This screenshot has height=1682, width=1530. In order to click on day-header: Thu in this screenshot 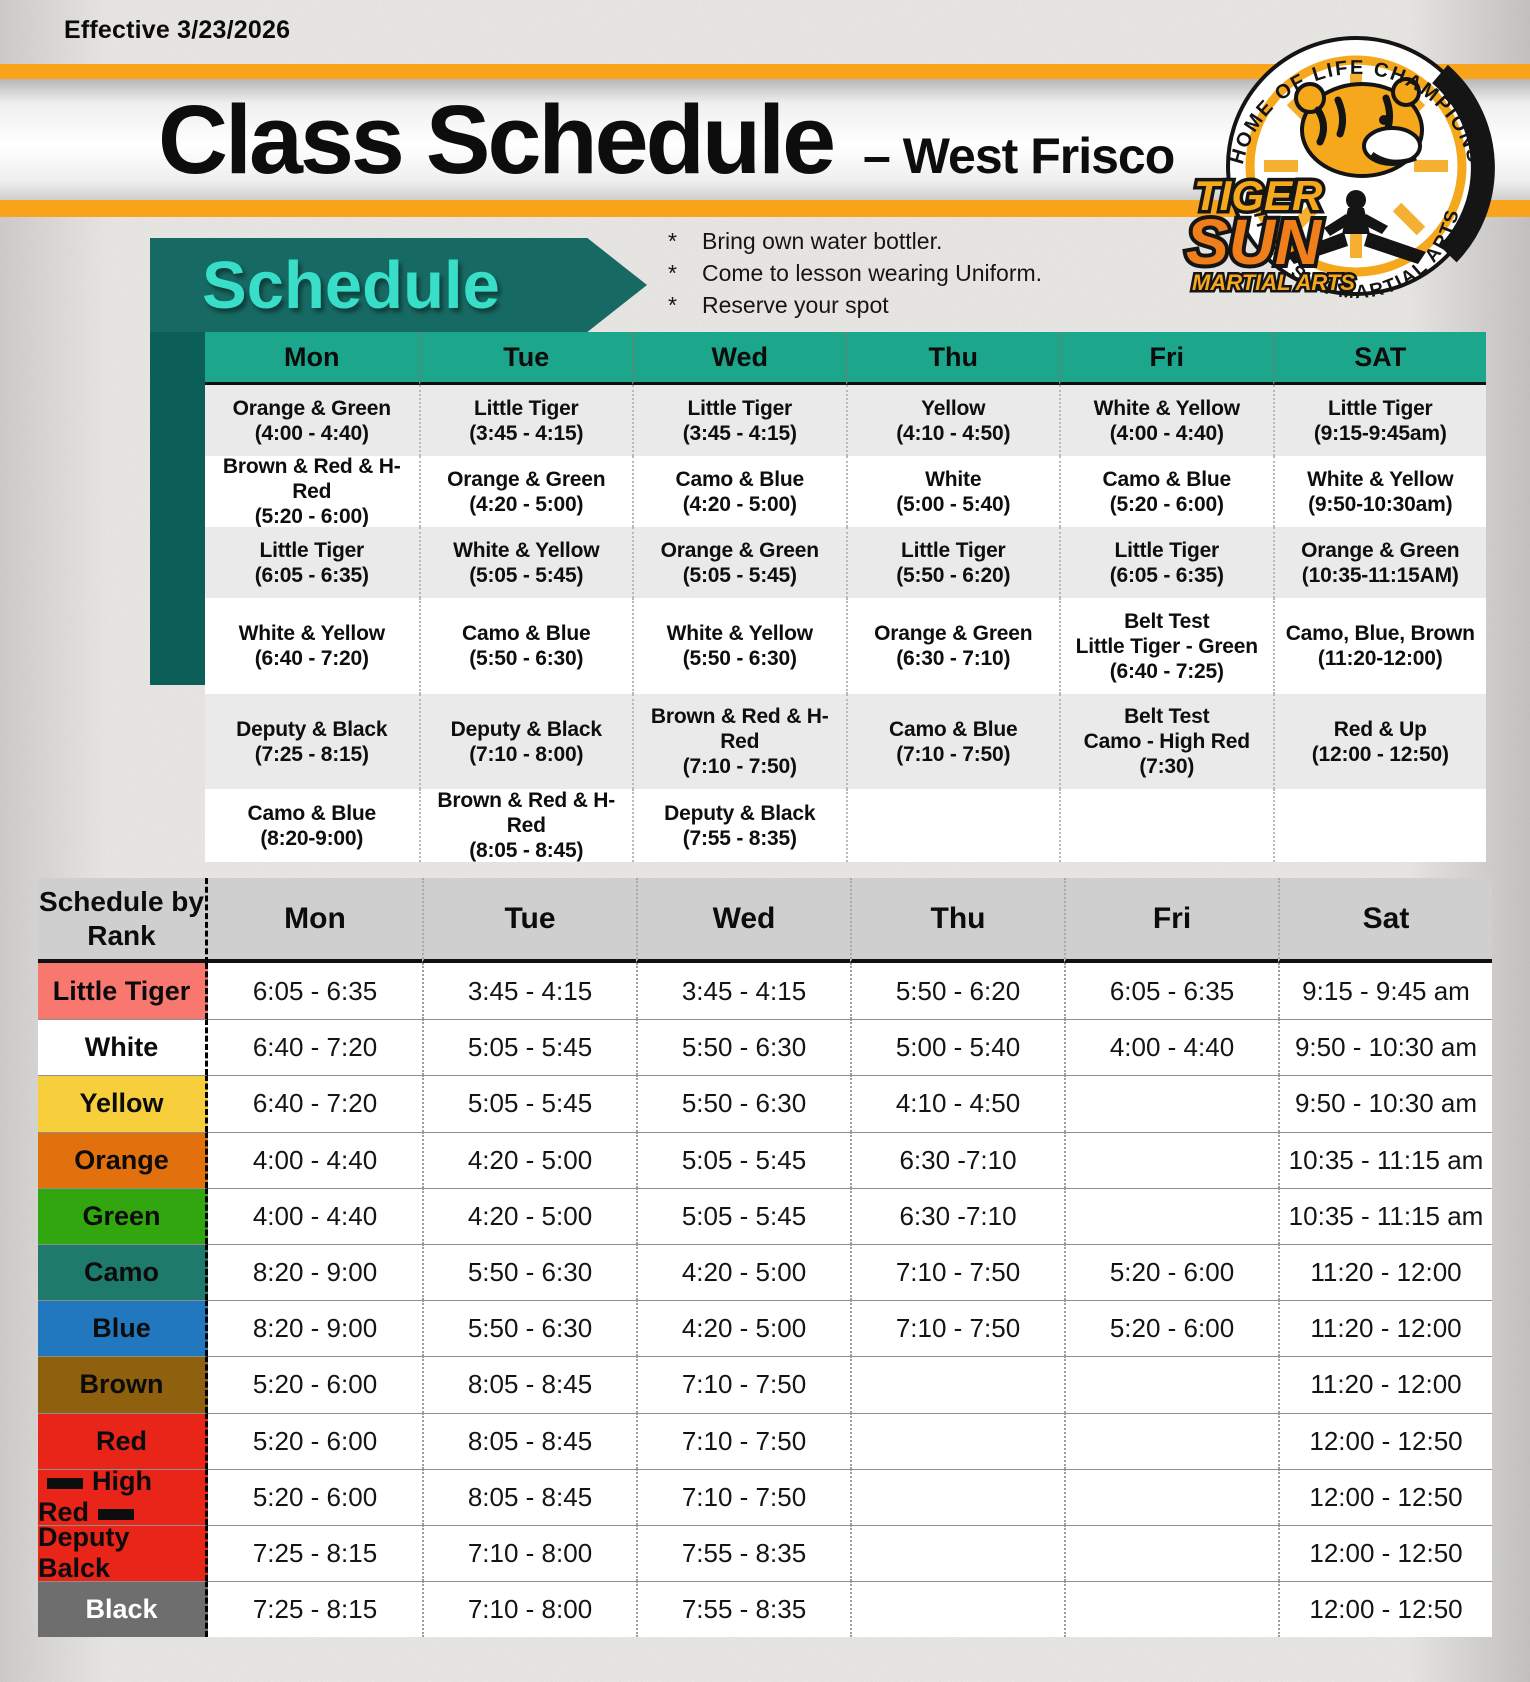, I will do `click(952, 358)`.